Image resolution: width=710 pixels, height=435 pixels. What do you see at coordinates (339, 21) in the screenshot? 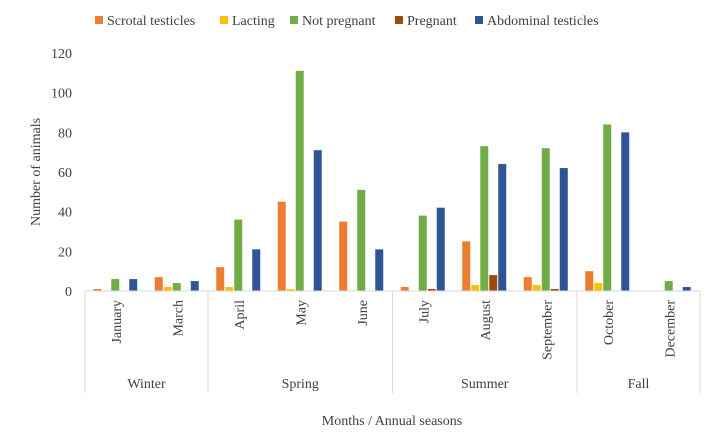
I see `legend-label: Not pregnant` at bounding box center [339, 21].